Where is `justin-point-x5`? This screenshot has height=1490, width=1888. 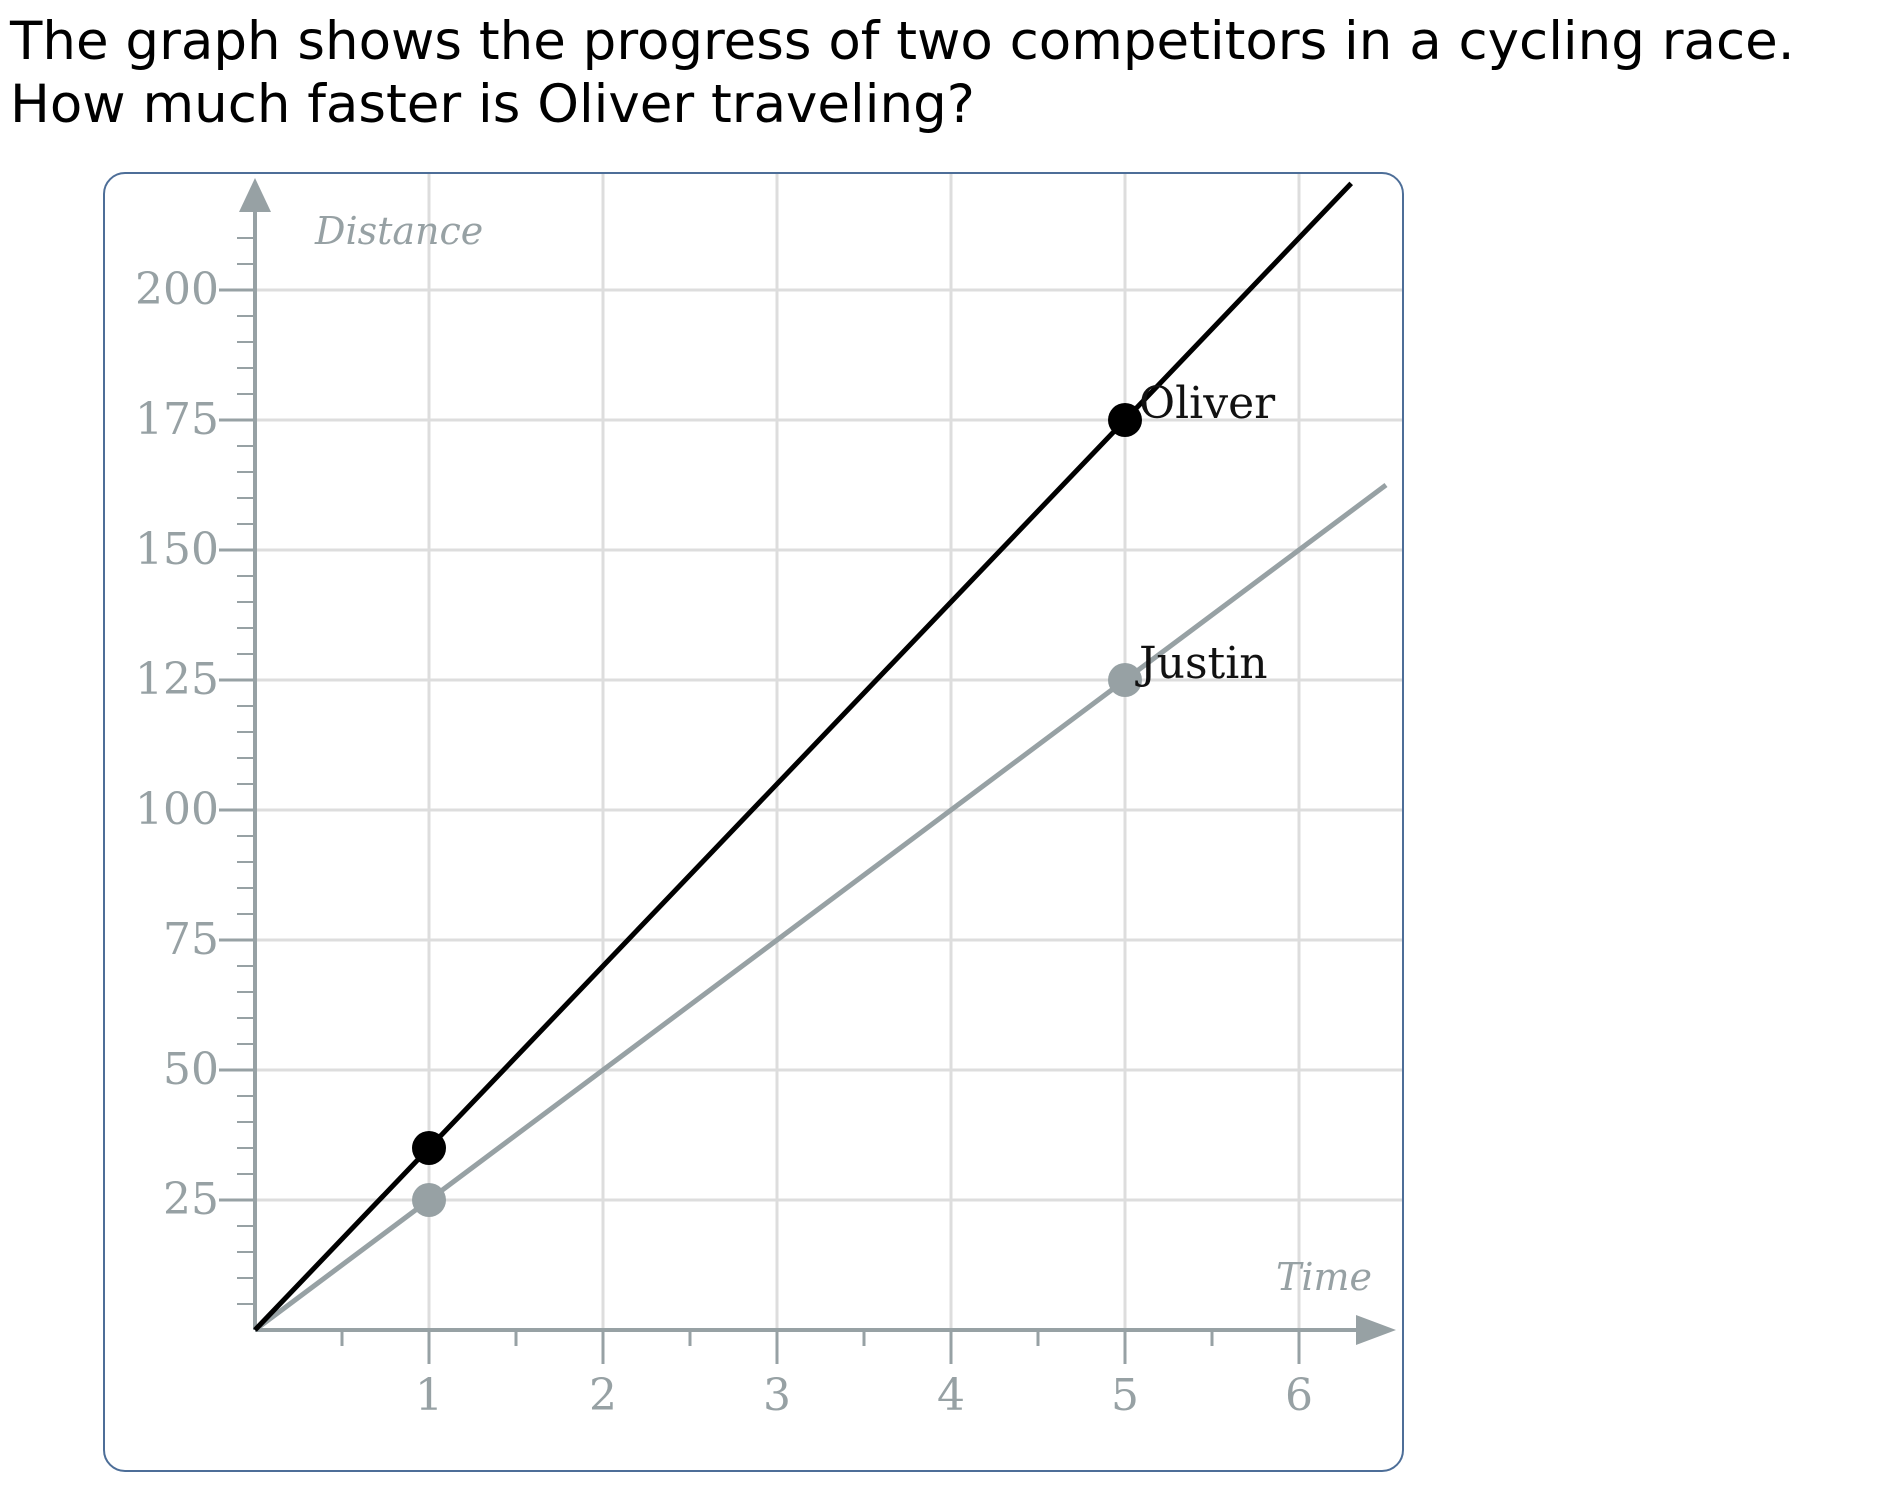 justin-point-x5 is located at coordinates (1125, 680).